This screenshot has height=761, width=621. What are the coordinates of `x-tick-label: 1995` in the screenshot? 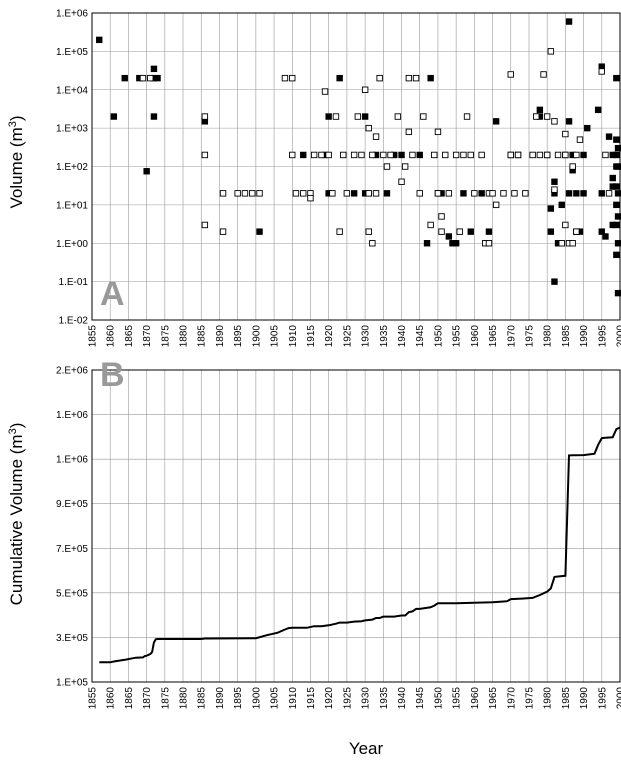 It's located at (602, 698).